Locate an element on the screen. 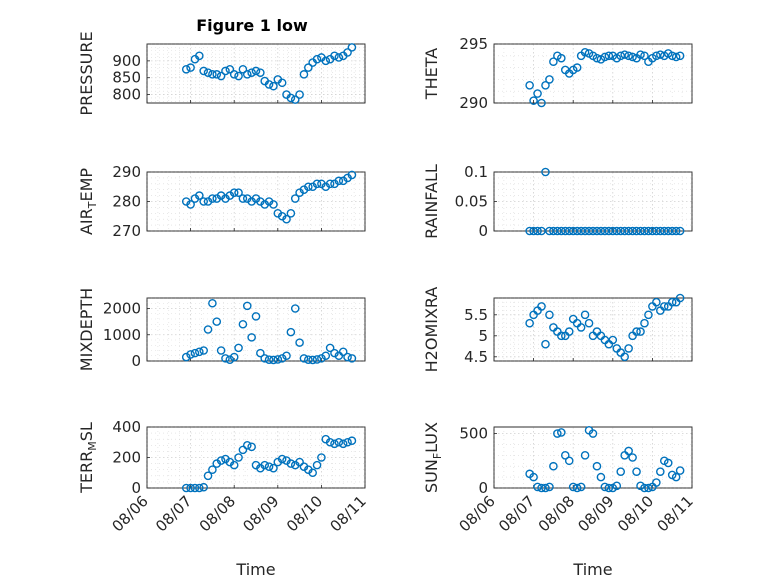  y-tick-label: 280 is located at coordinates (126, 202).